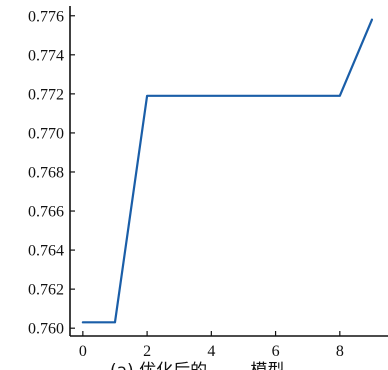 The image size is (388, 370). What do you see at coordinates (147, 351) in the screenshot?
I see `x-tick-label: 2` at bounding box center [147, 351].